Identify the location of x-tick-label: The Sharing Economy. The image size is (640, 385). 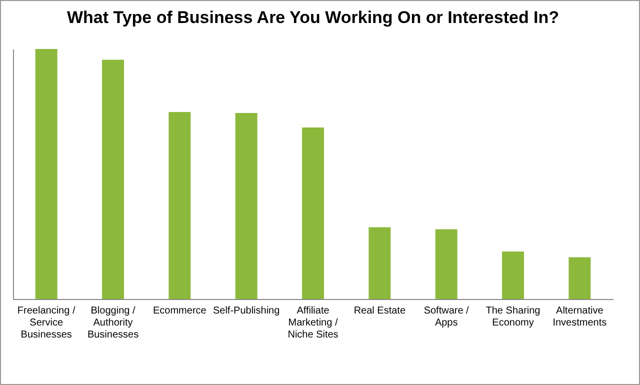
(513, 317).